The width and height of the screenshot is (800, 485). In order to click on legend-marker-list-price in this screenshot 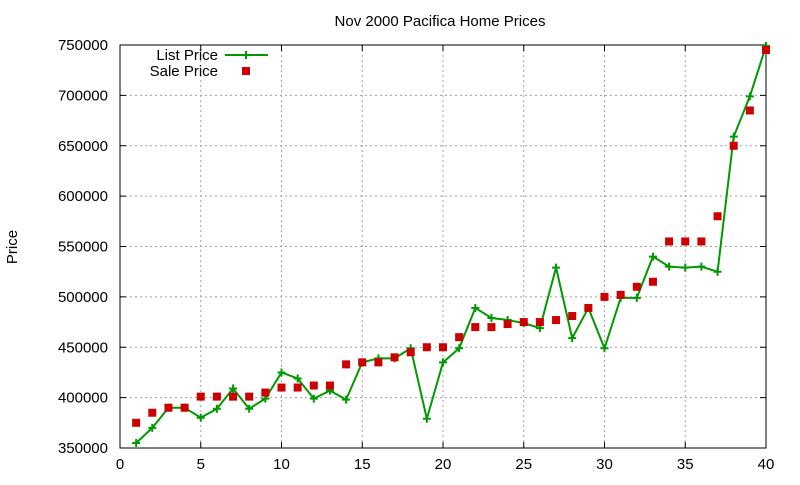, I will do `click(246, 55)`.